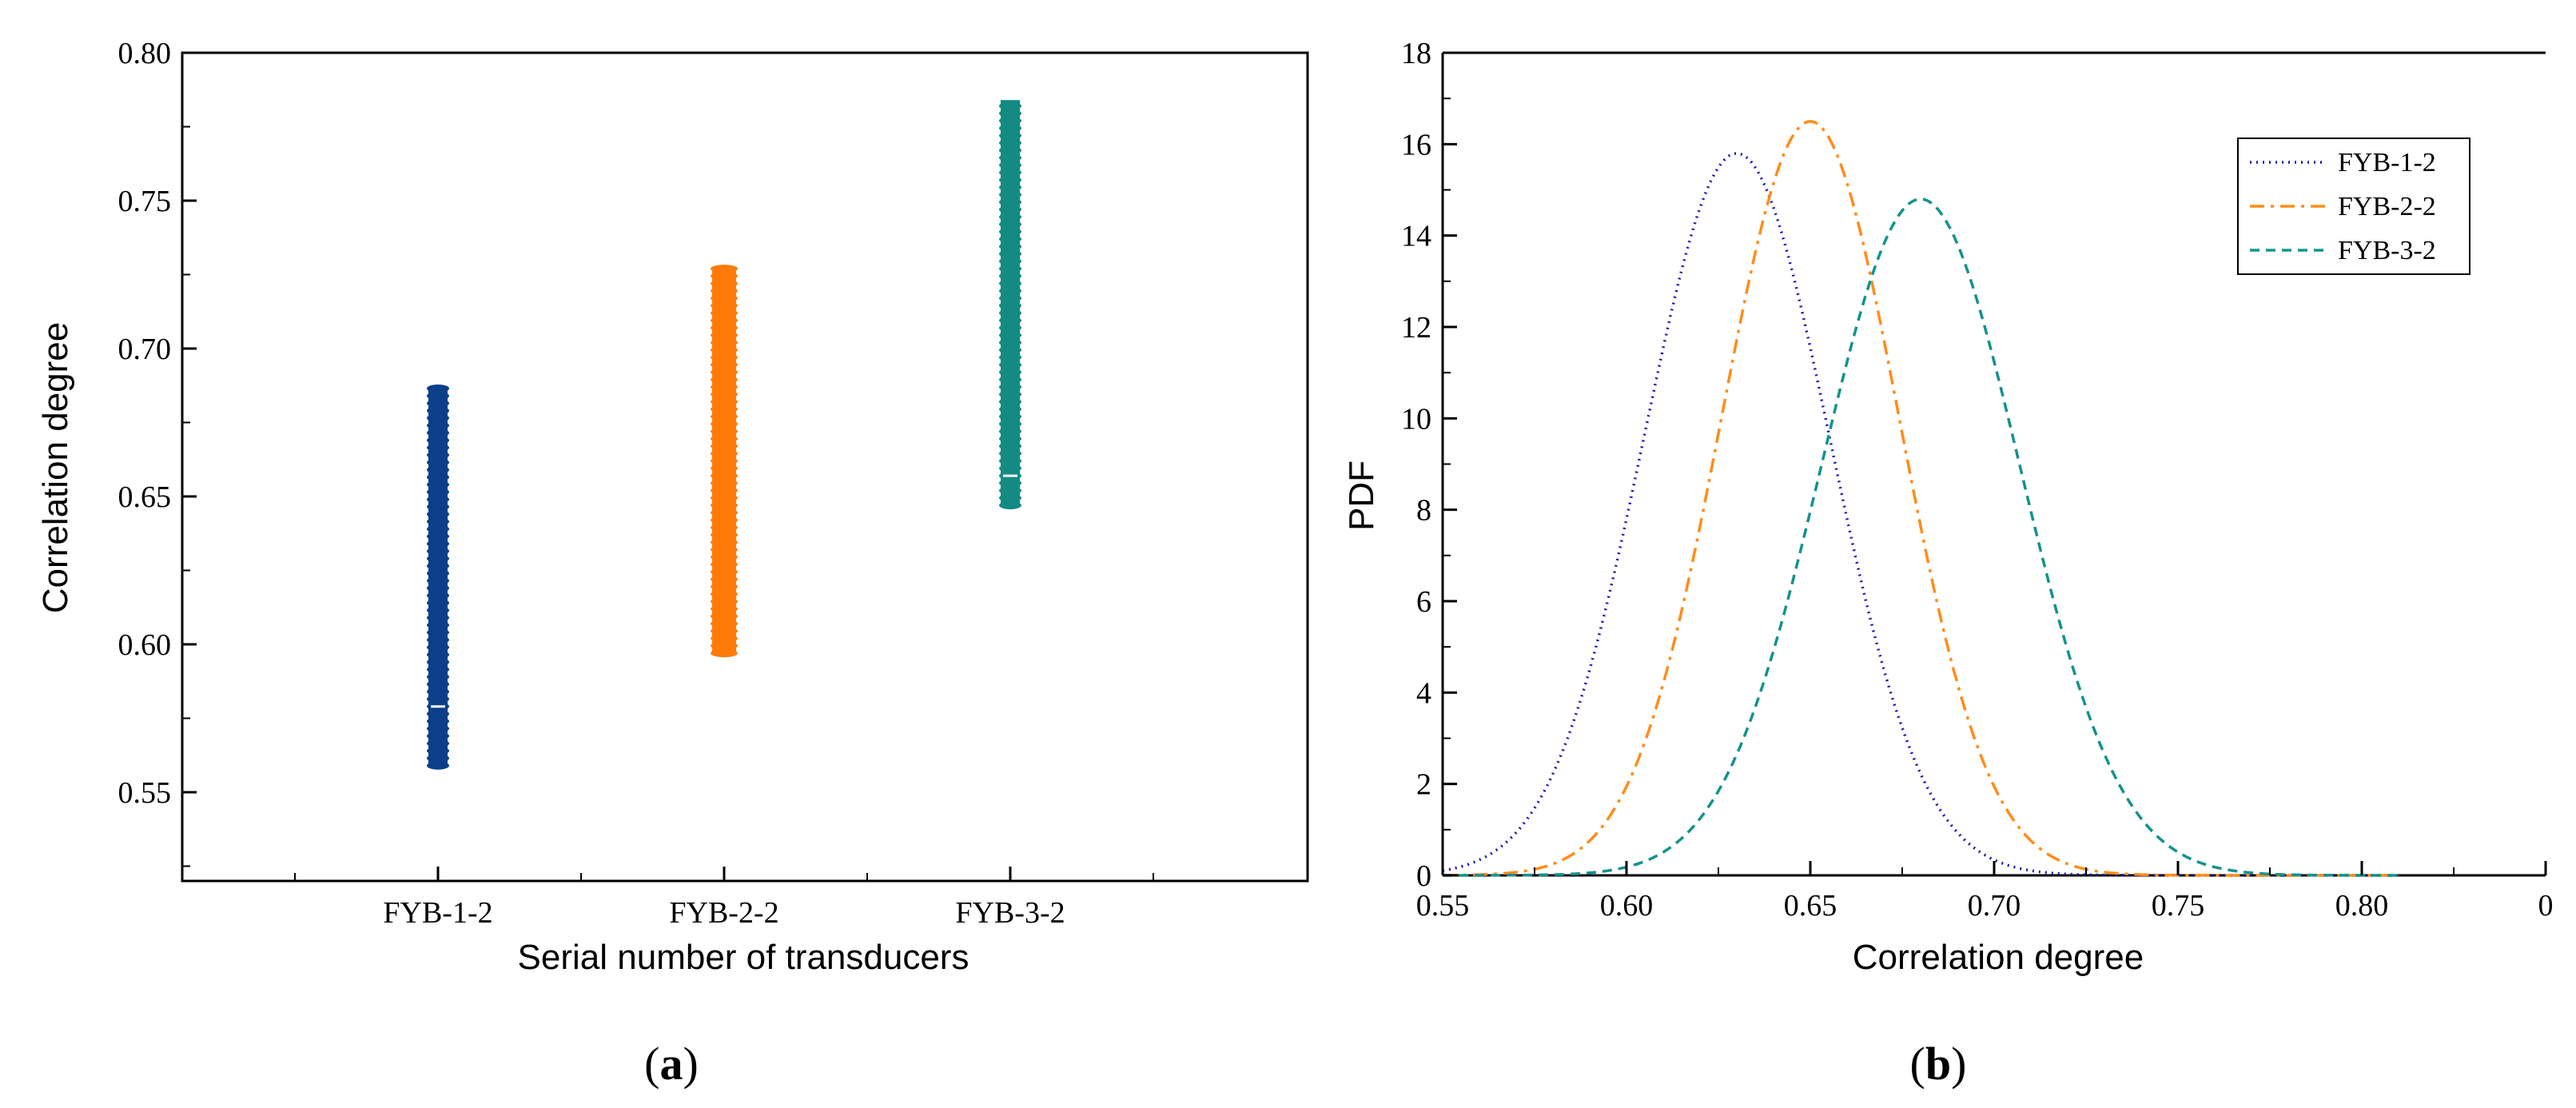  Describe the element at coordinates (1416, 236) in the screenshot. I see `y-tick-label-b: 14` at that location.